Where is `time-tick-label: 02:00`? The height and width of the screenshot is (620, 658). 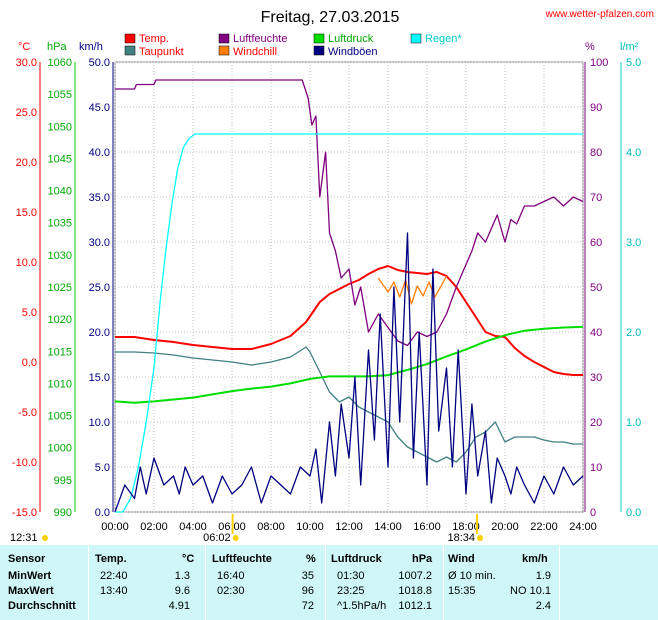 time-tick-label: 02:00 is located at coordinates (154, 527).